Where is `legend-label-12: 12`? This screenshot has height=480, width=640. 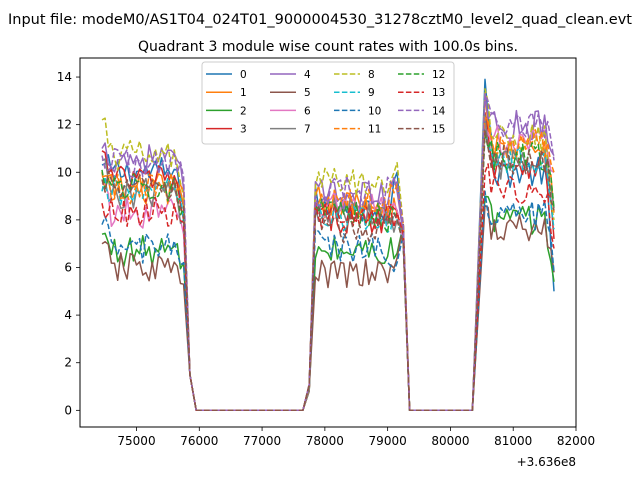 legend-label-12: 12 is located at coordinates (438, 75).